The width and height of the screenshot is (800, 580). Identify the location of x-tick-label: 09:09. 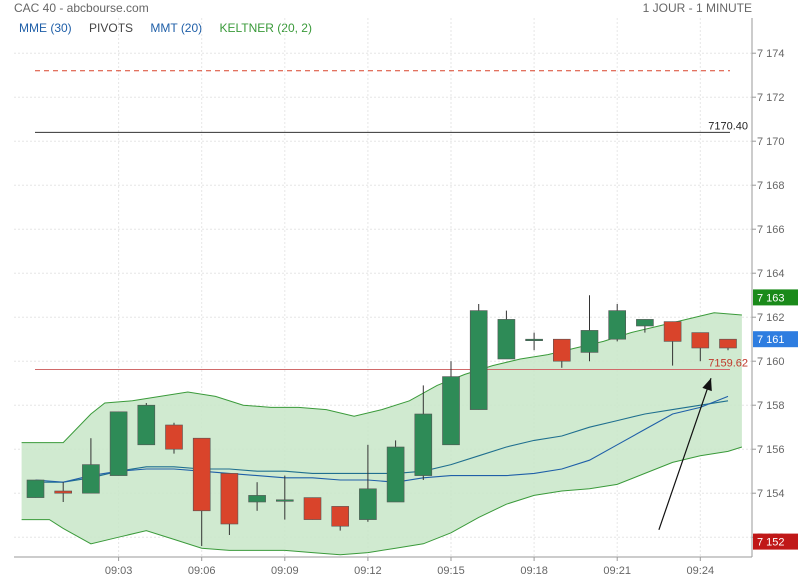
(285, 571).